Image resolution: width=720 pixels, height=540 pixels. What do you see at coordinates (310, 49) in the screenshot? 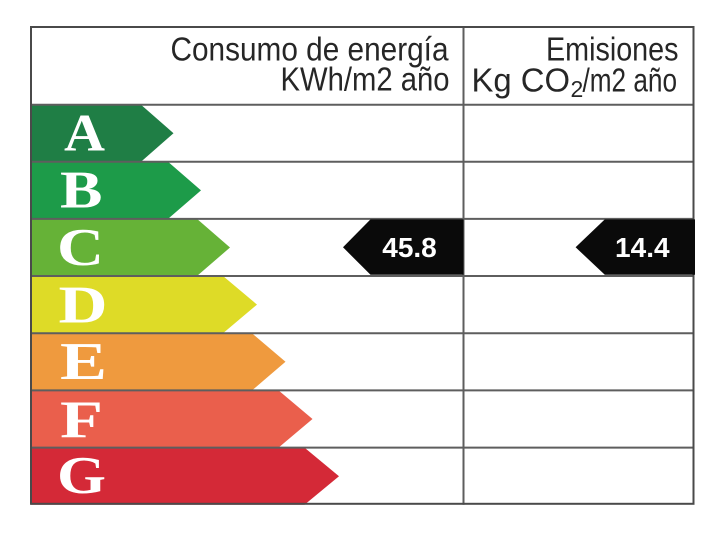
I see `svg-text: Consumo de energía` at bounding box center [310, 49].